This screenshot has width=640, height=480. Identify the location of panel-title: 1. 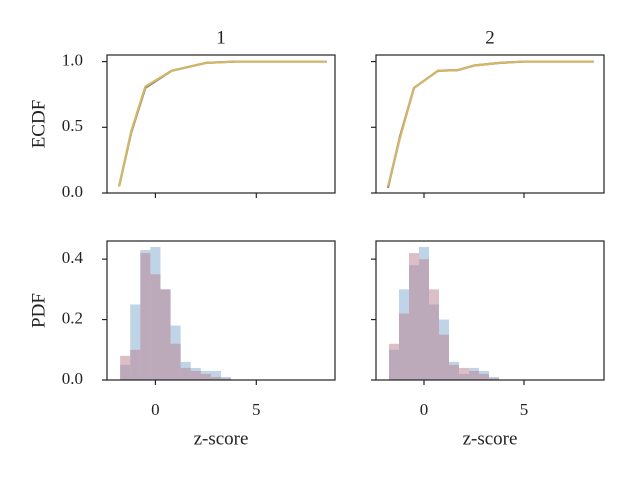
(221, 37).